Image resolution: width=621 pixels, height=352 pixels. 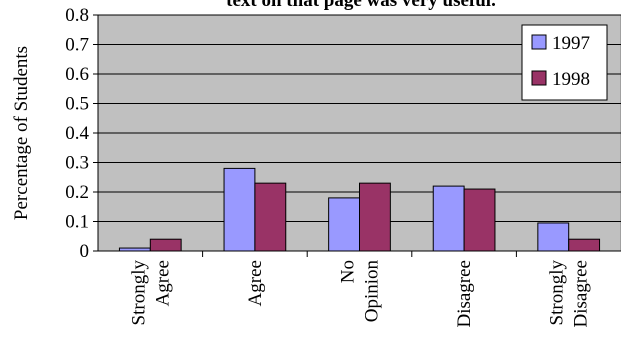 What do you see at coordinates (571, 79) in the screenshot?
I see `legend-label-1998: 1998` at bounding box center [571, 79].